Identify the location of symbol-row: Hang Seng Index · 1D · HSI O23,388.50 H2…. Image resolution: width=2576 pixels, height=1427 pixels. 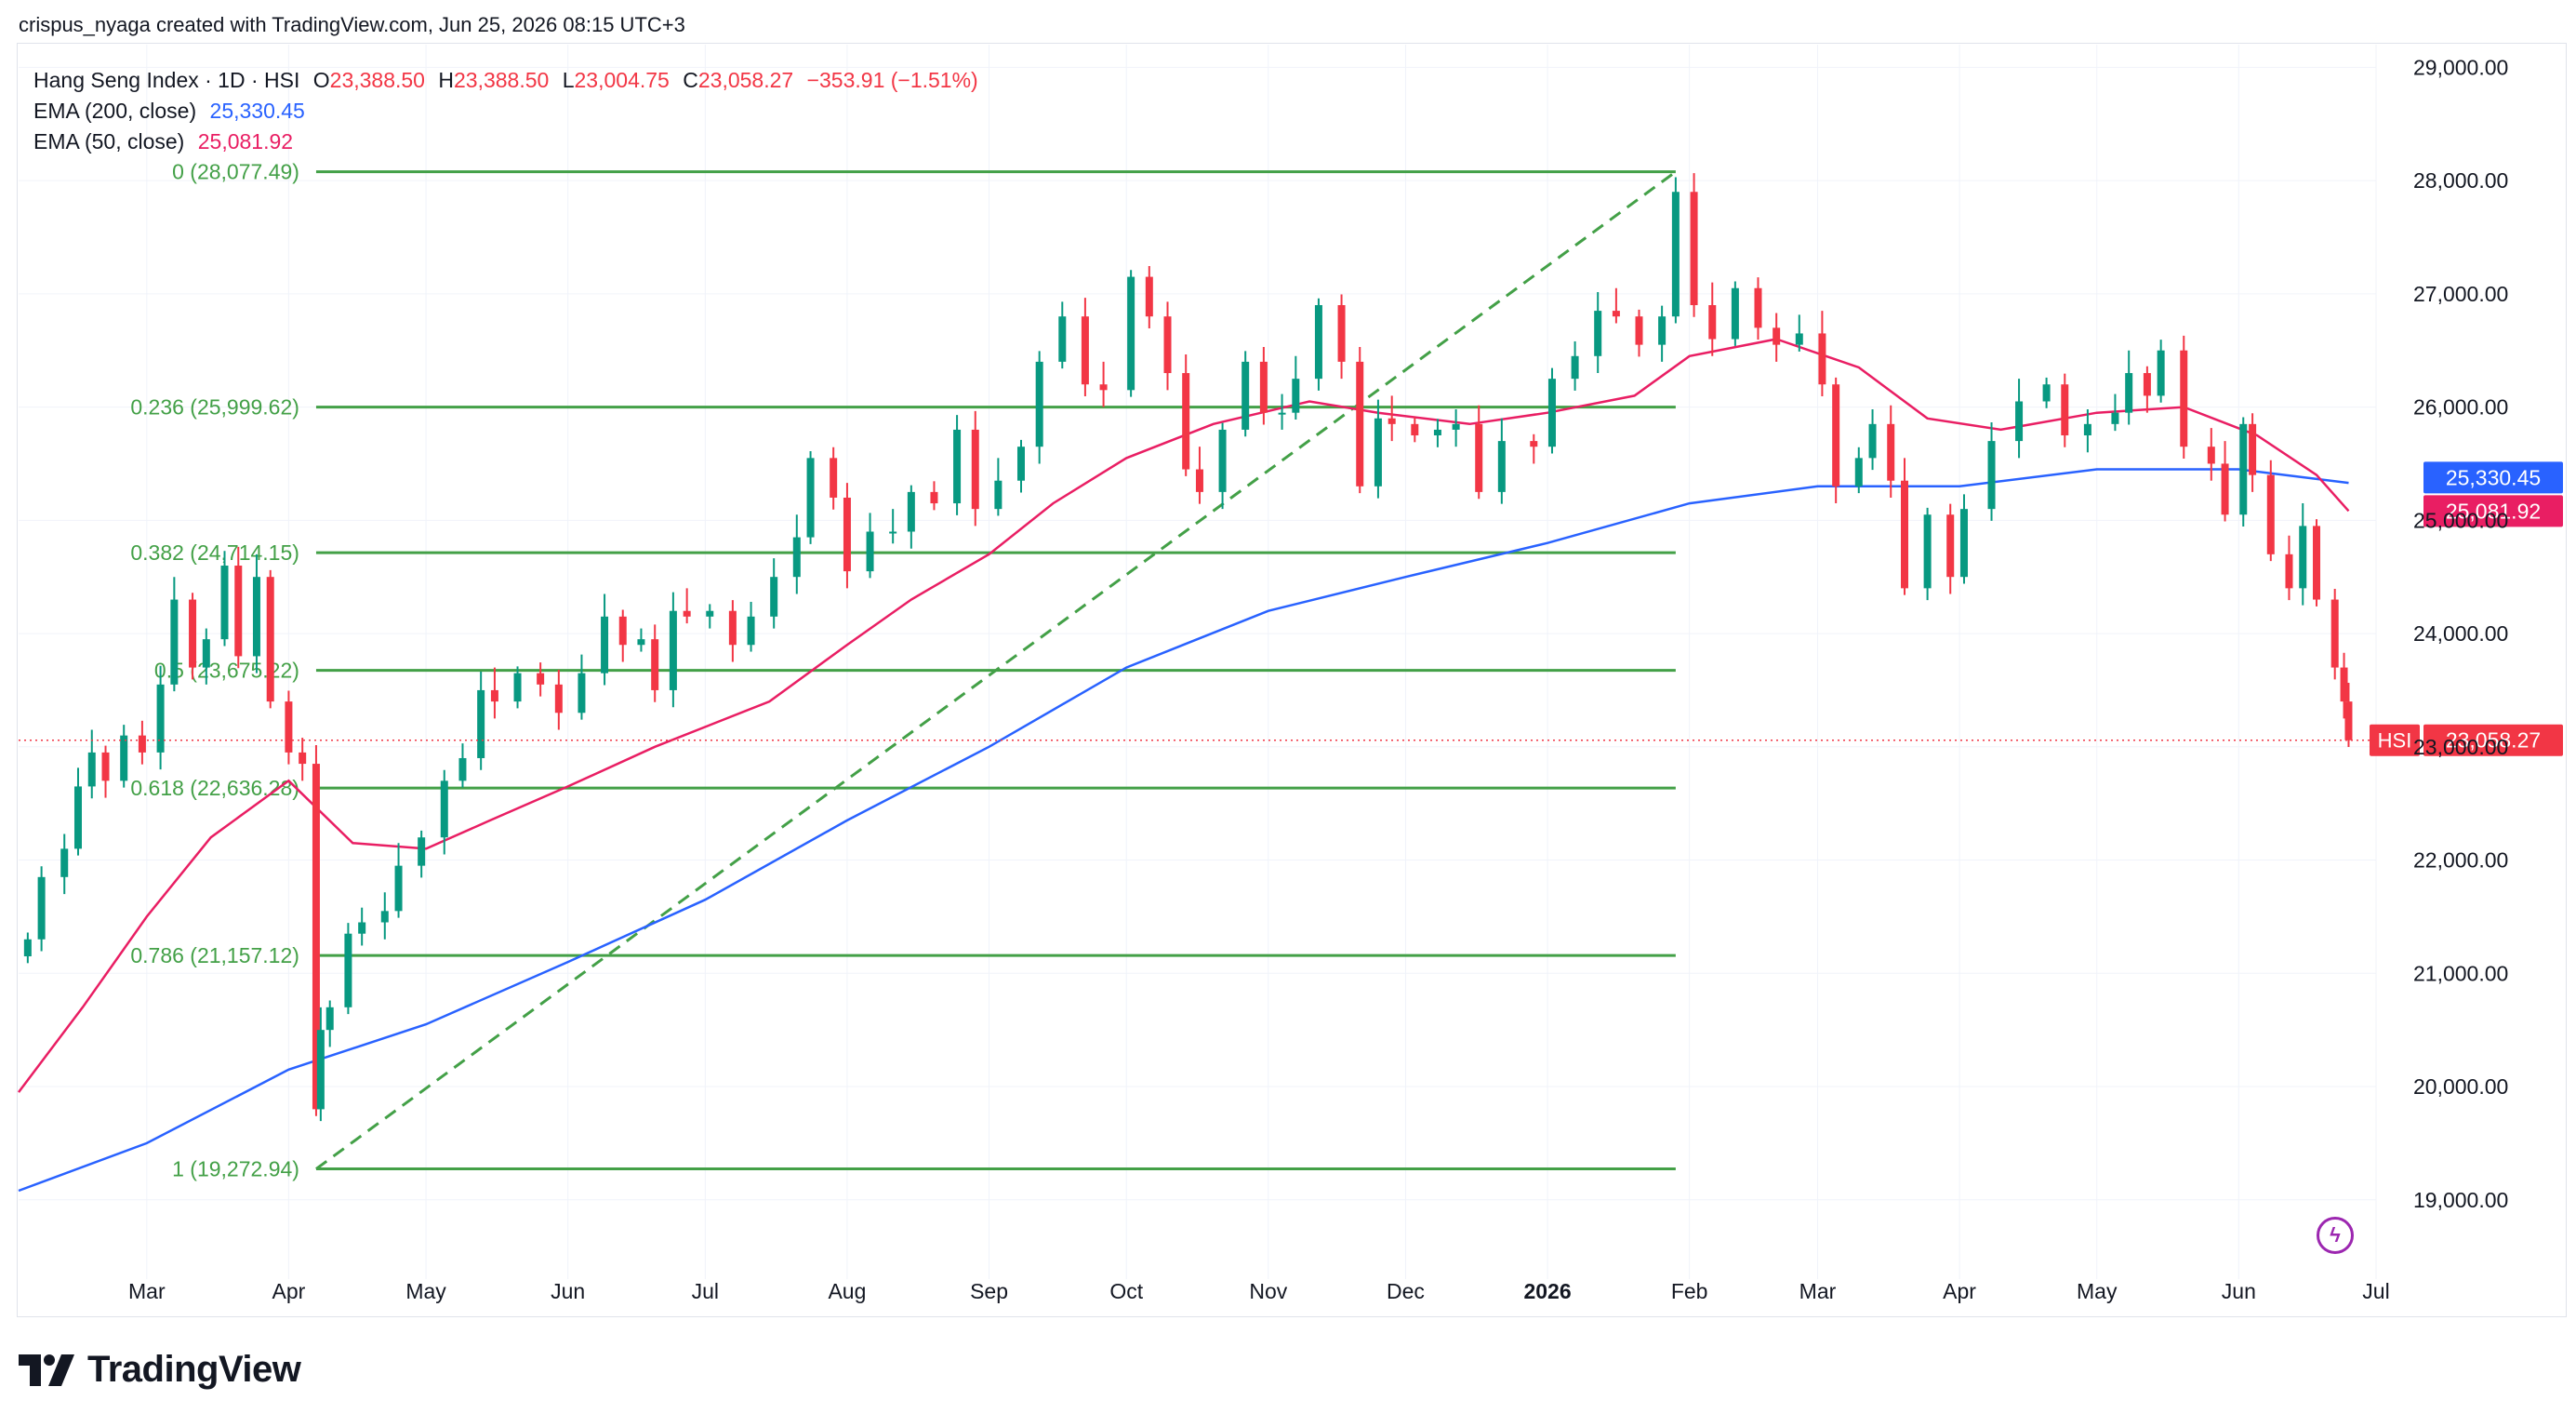
(505, 80).